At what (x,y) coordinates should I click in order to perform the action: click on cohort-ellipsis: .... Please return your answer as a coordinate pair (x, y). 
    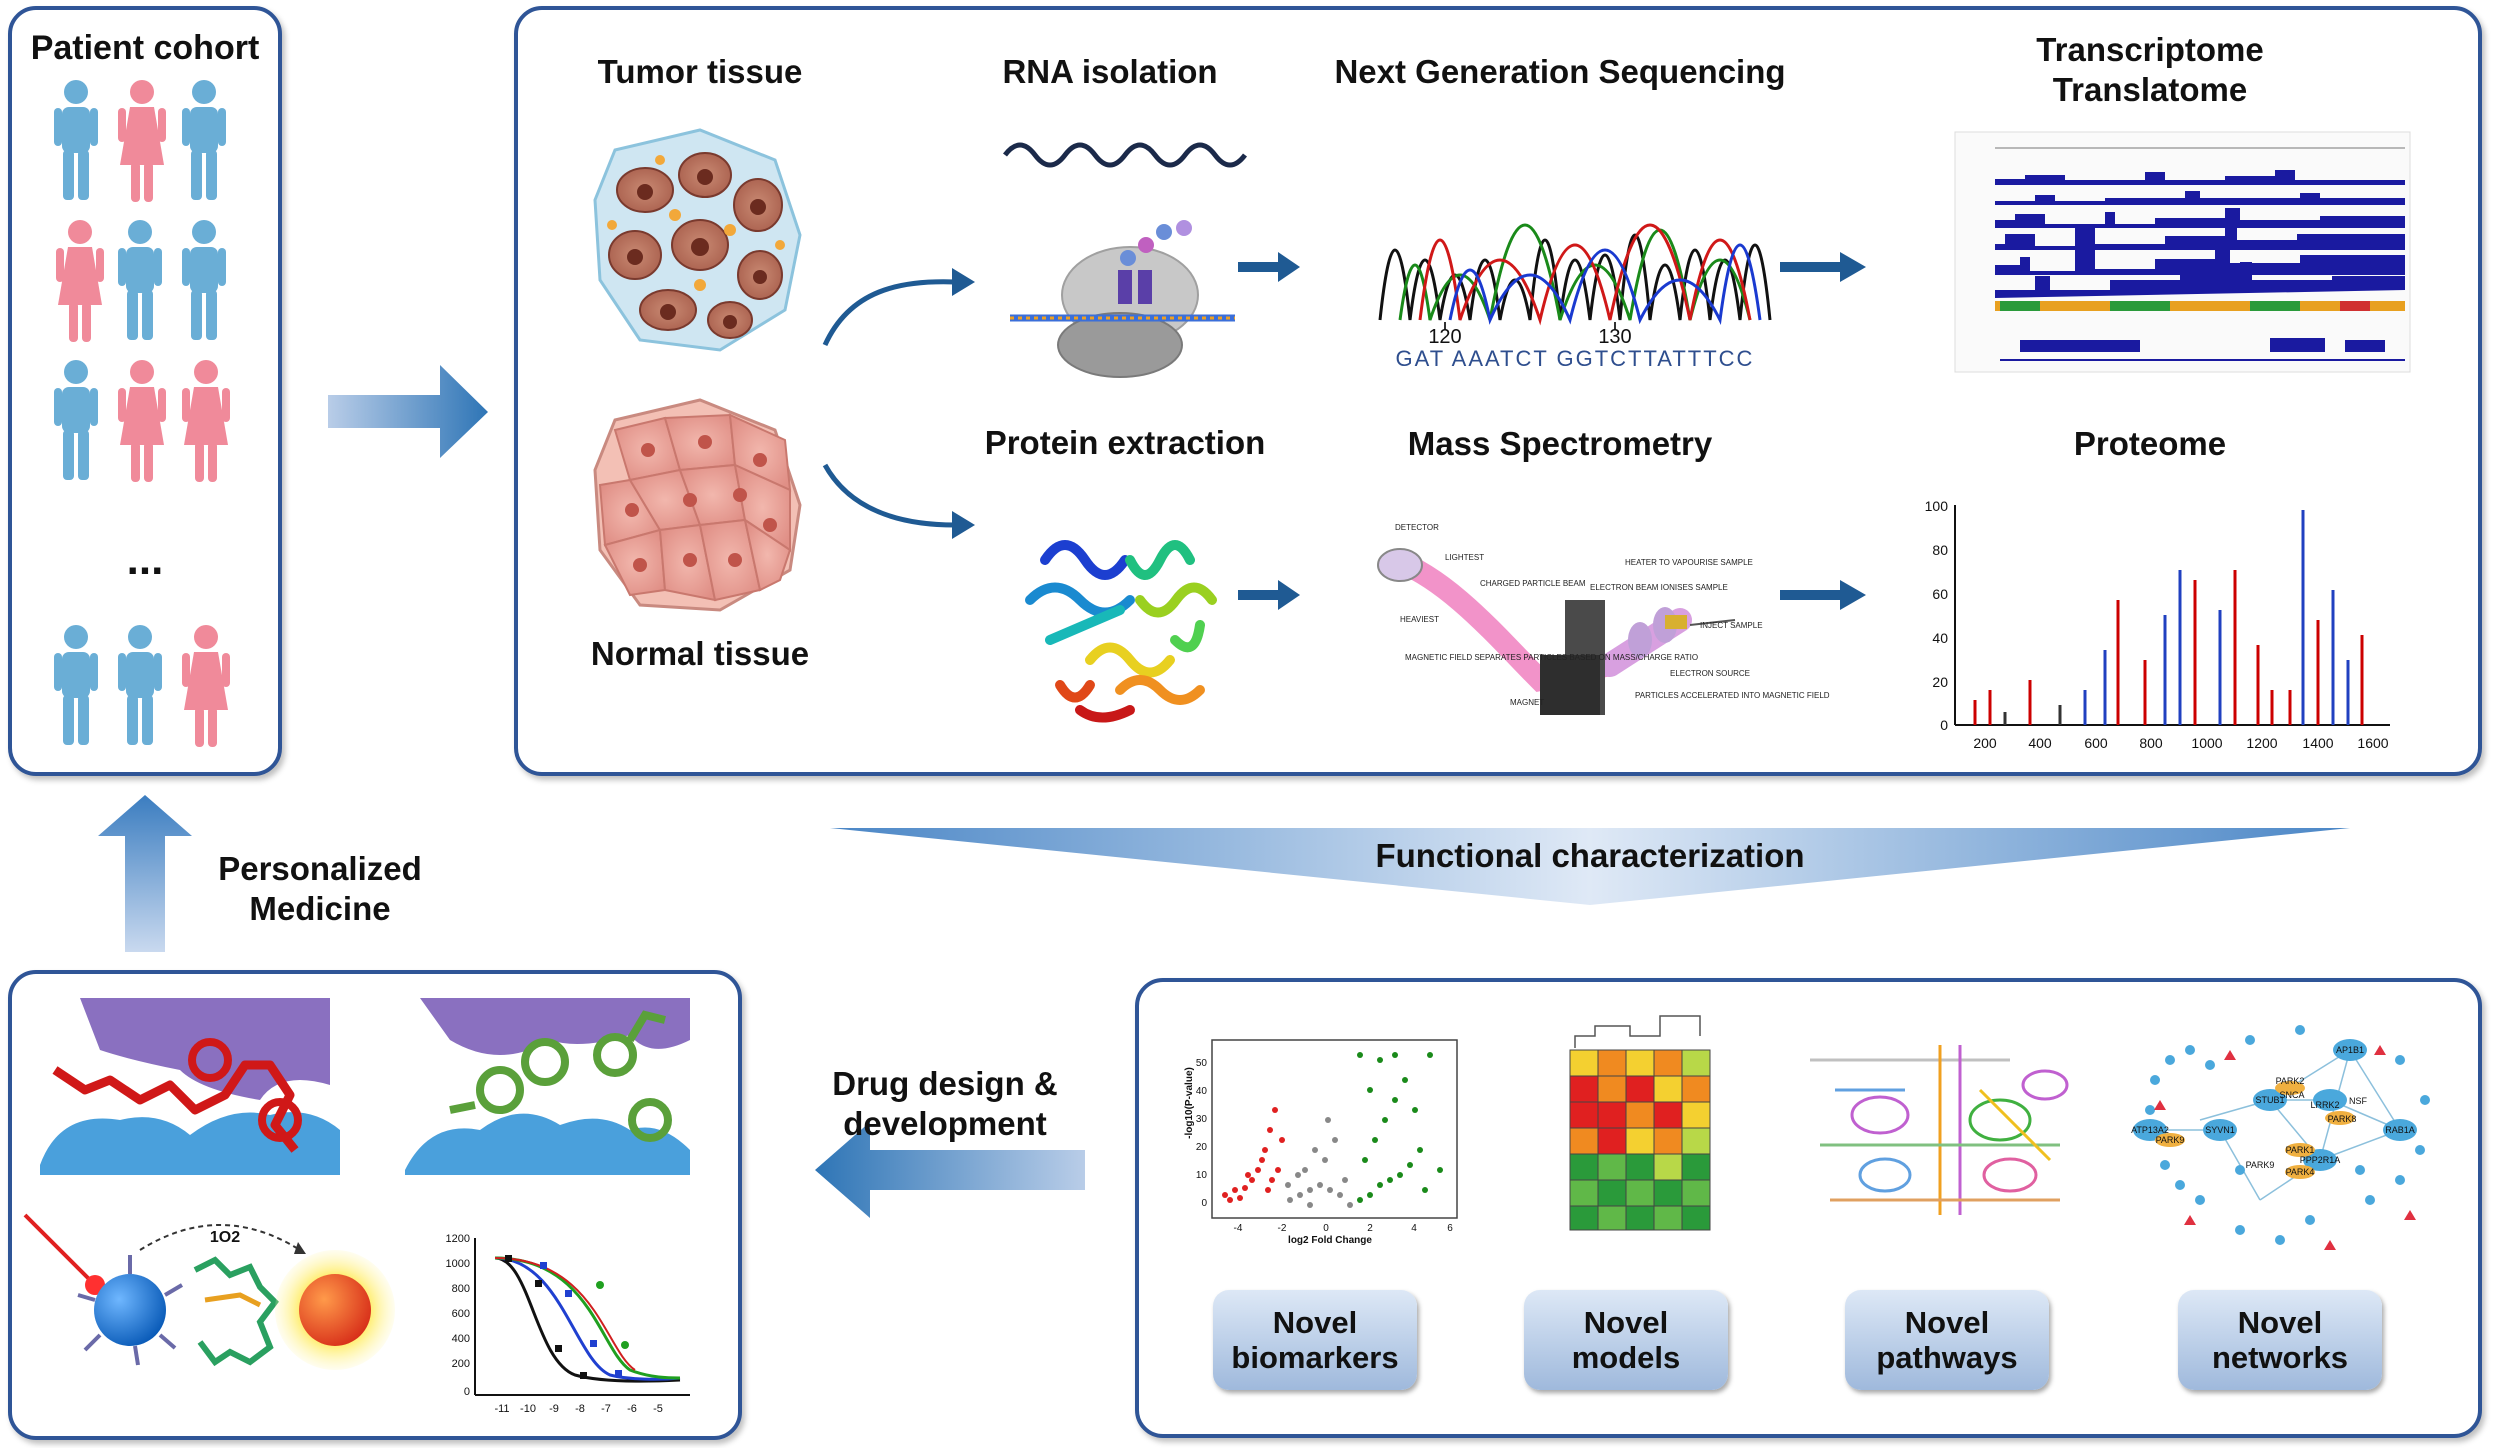
    Looking at the image, I should click on (145, 559).